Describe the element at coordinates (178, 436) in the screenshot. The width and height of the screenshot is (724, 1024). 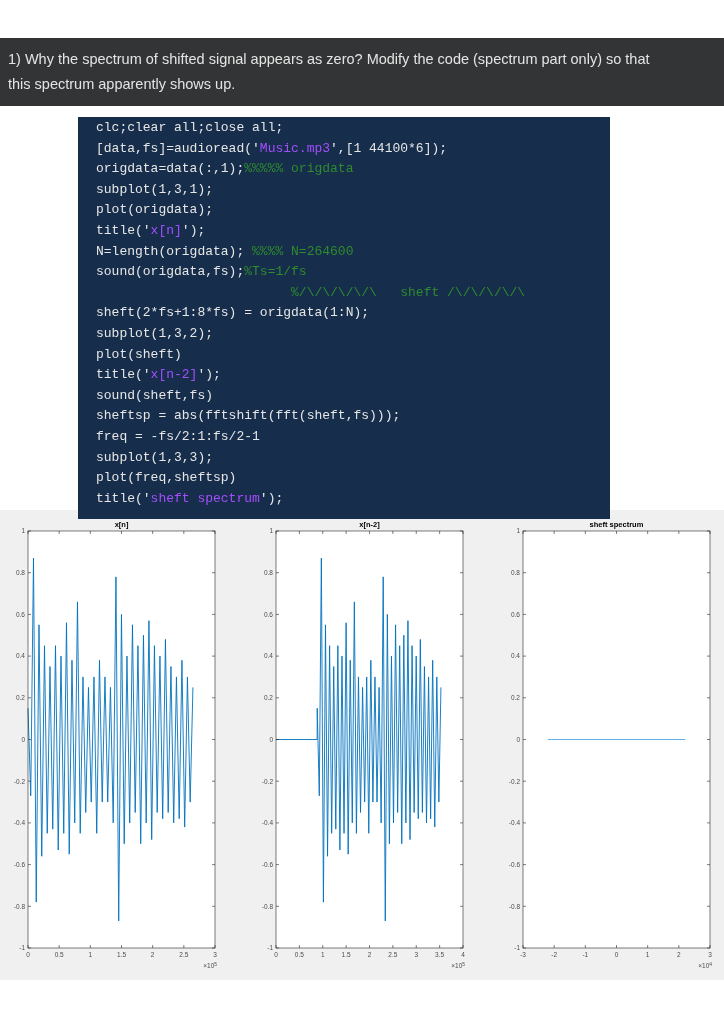
I see `text: freq = -fs/2:1:fs/2-1` at that location.